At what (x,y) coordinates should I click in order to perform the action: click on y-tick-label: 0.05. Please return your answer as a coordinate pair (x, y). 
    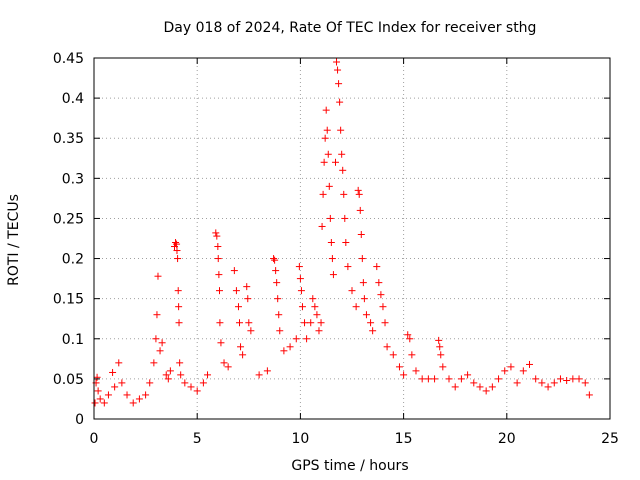
    Looking at the image, I should click on (68, 380).